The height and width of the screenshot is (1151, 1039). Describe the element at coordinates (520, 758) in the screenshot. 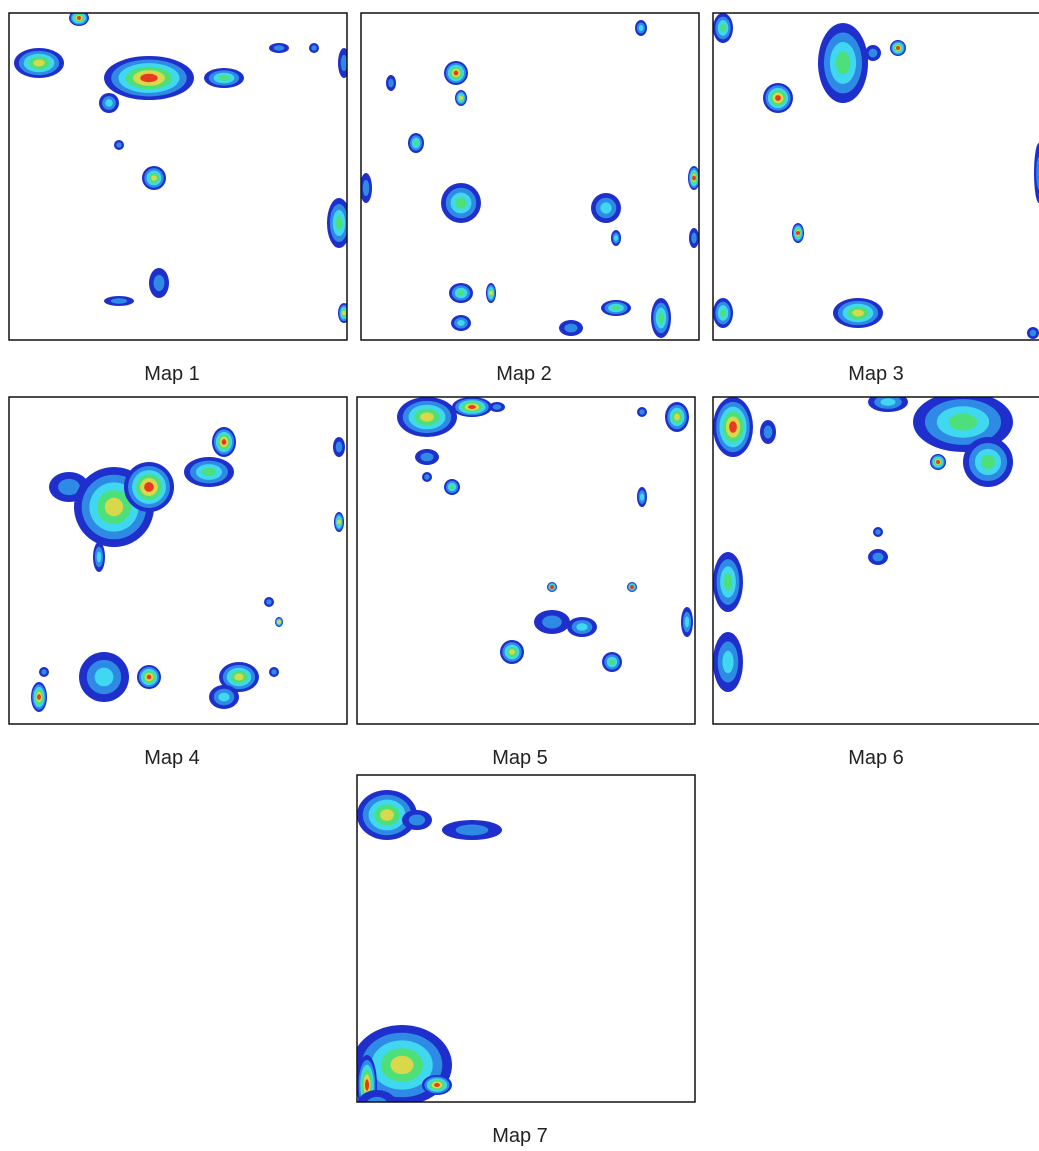

I see `map-label: Map 5` at that location.